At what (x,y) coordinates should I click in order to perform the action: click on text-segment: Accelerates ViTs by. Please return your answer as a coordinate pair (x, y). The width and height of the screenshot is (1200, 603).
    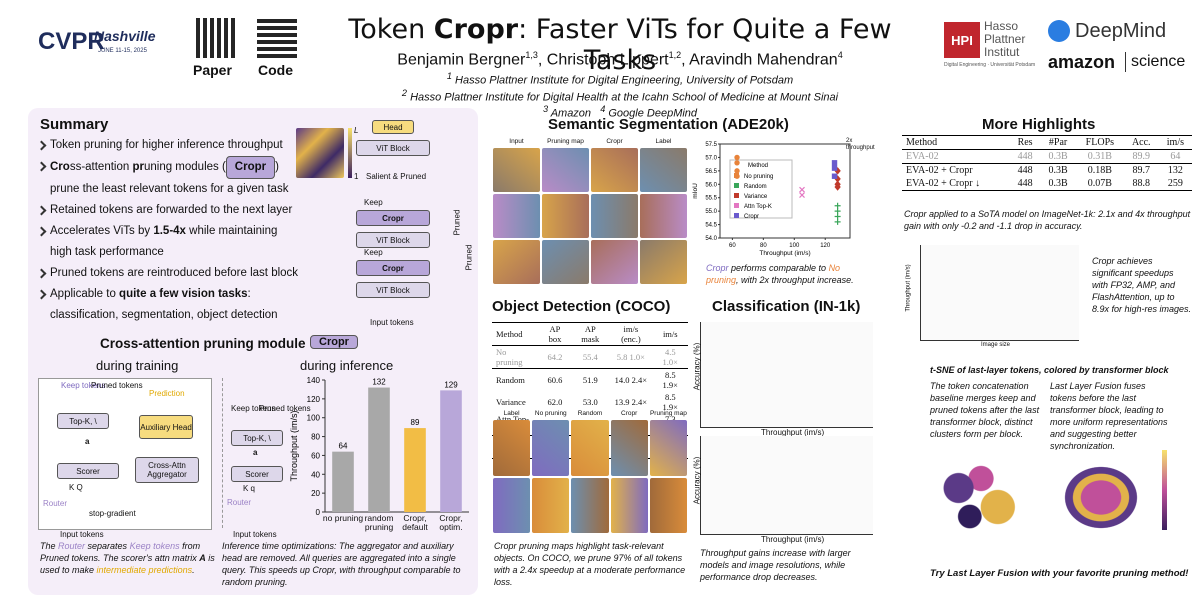
    Looking at the image, I should click on (102, 231).